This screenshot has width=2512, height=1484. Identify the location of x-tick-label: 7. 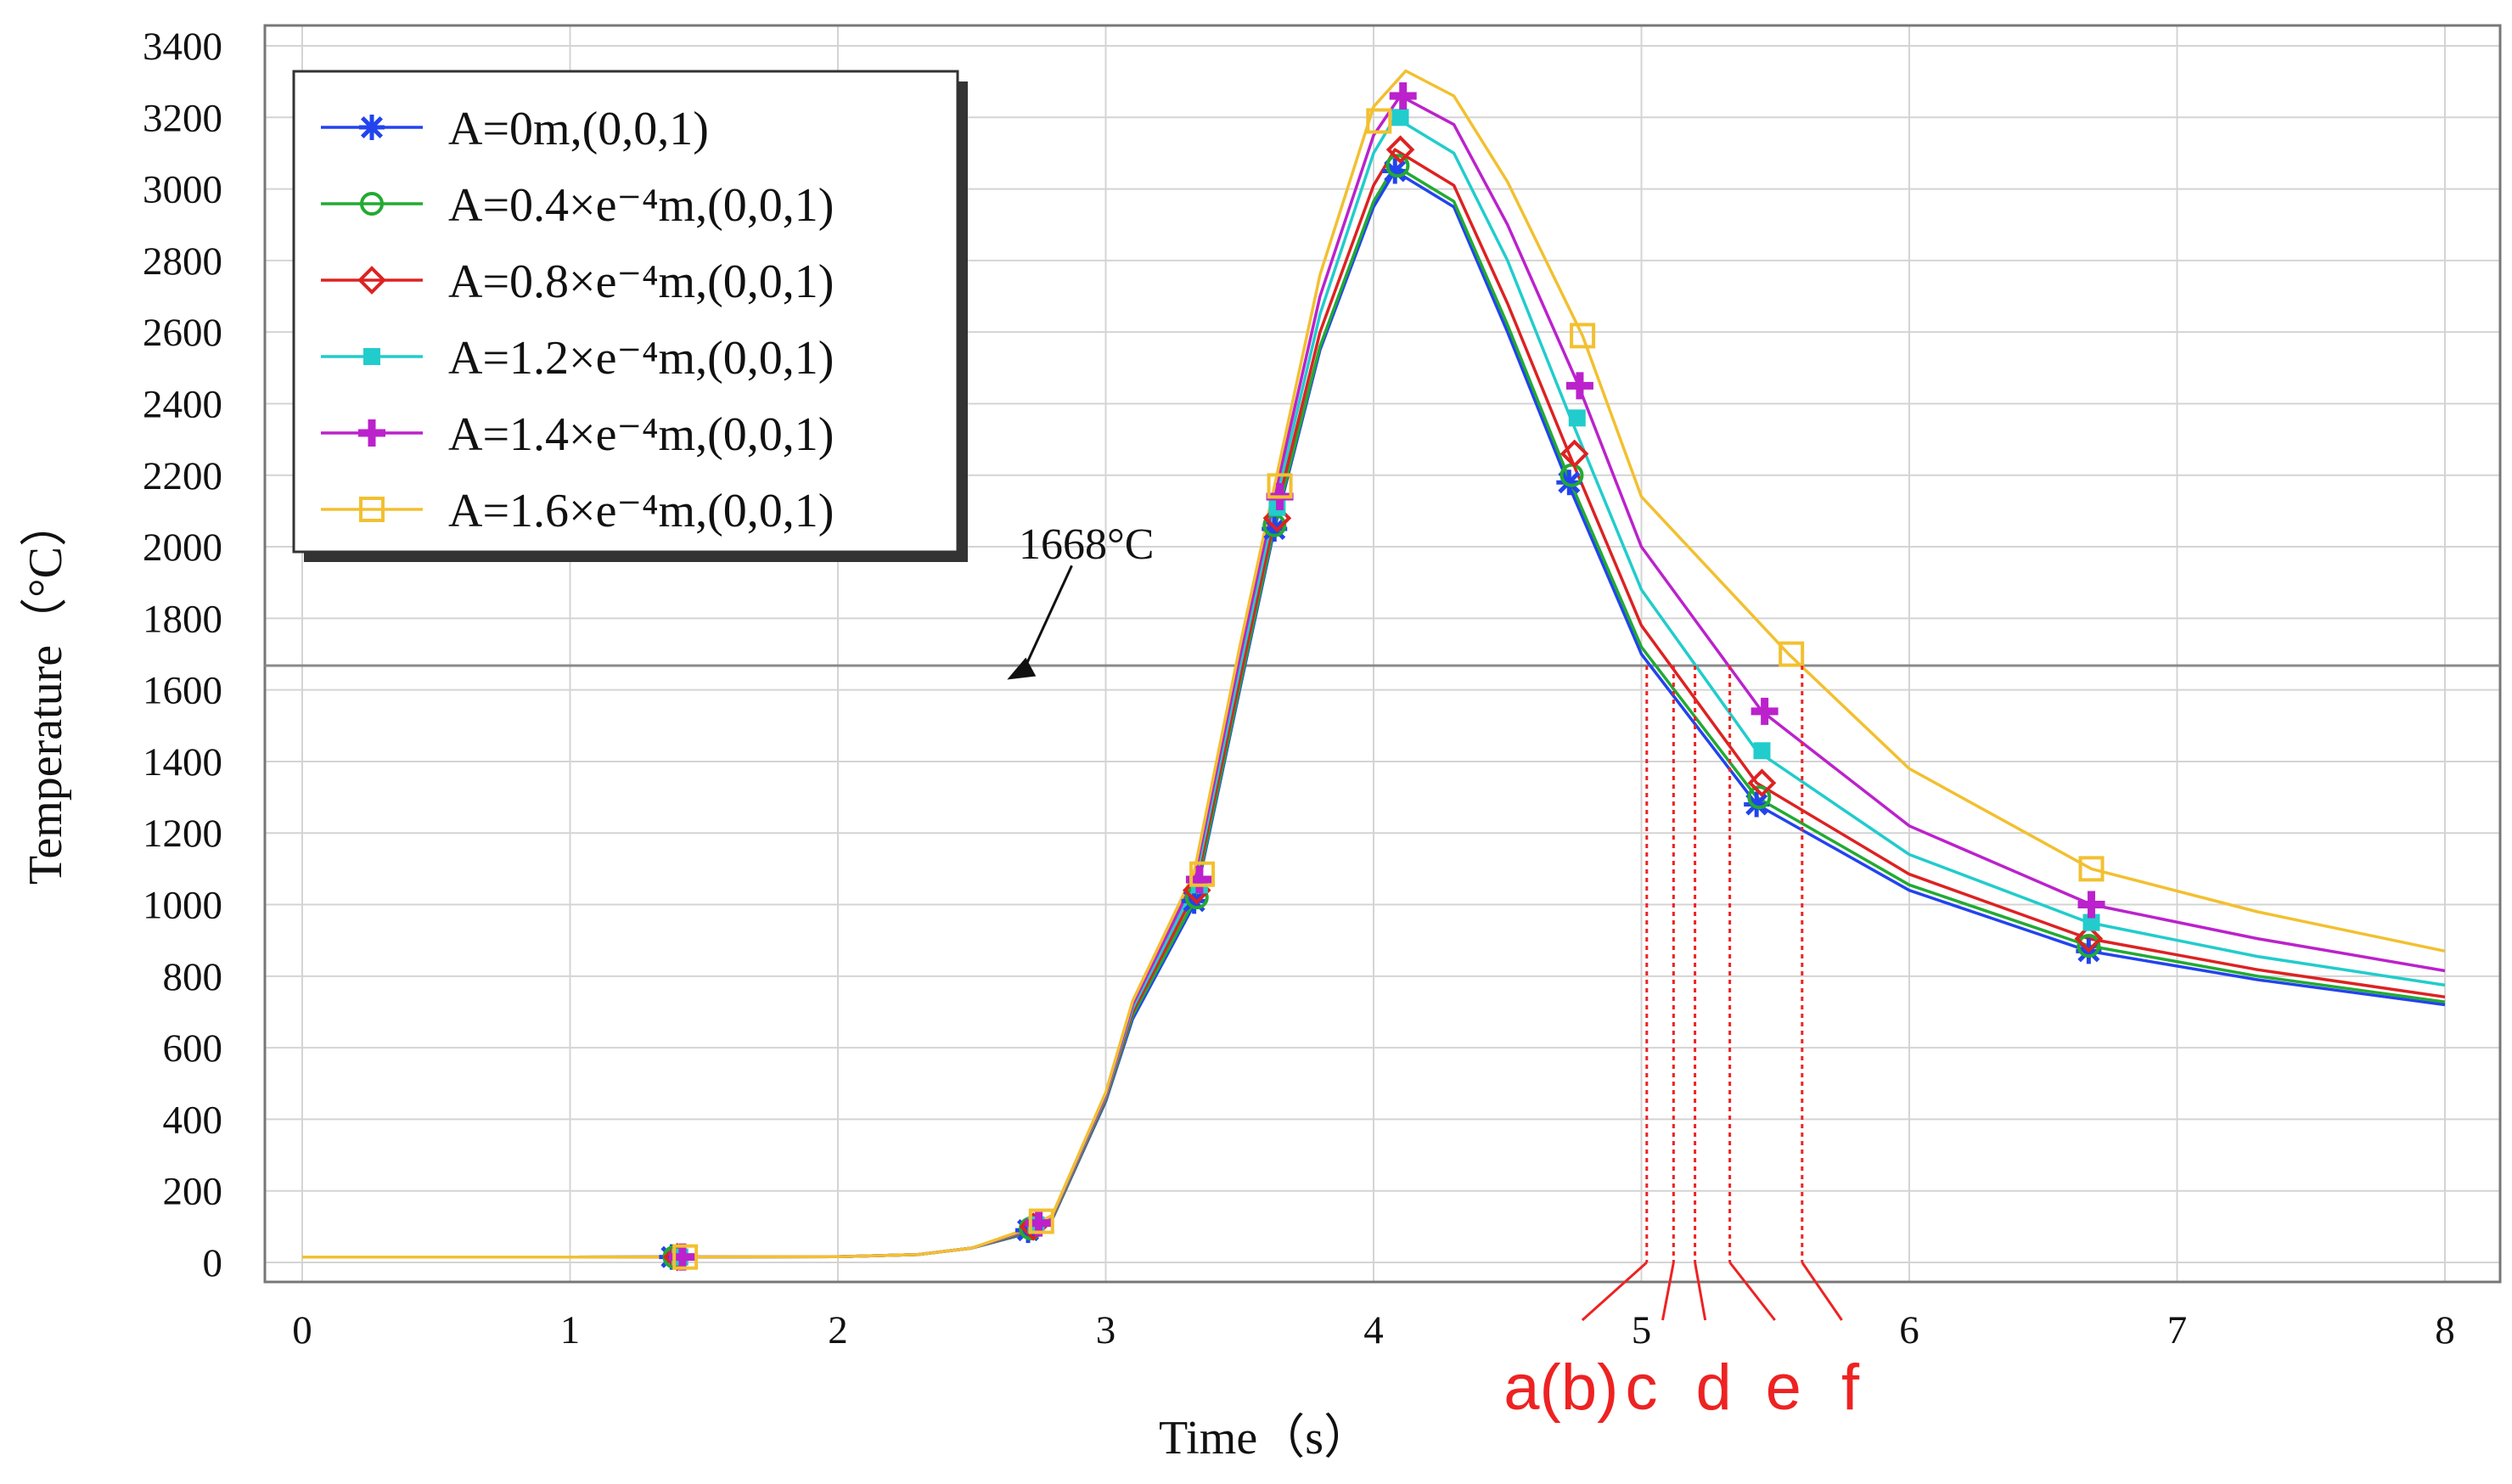
(2177, 1330).